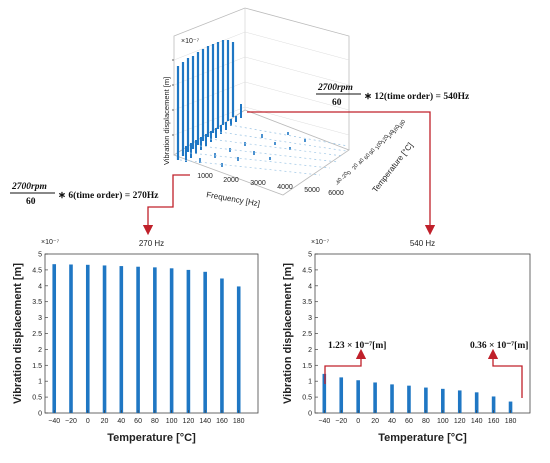 Image resolution: width=550 pixels, height=463 pixels. I want to click on left-peak-label: 1.23 × 10⁻⁷[m], so click(357, 346).